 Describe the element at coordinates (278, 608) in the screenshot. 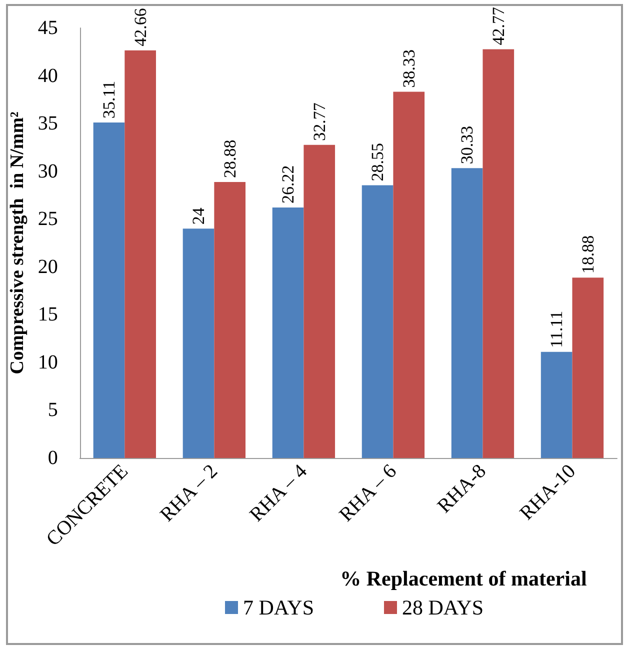

I see `legend-label: 7 DAYS` at that location.